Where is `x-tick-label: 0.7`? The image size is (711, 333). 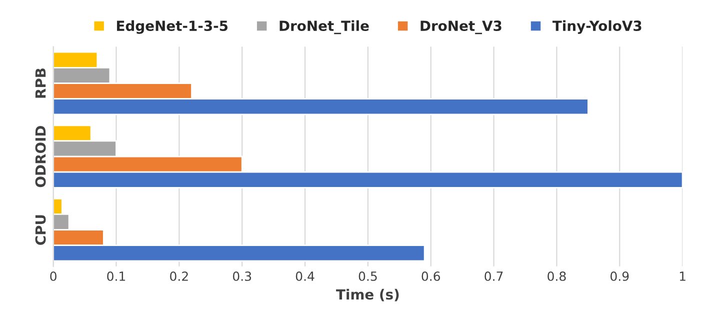
x-tick-label: 0.7 is located at coordinates (493, 276).